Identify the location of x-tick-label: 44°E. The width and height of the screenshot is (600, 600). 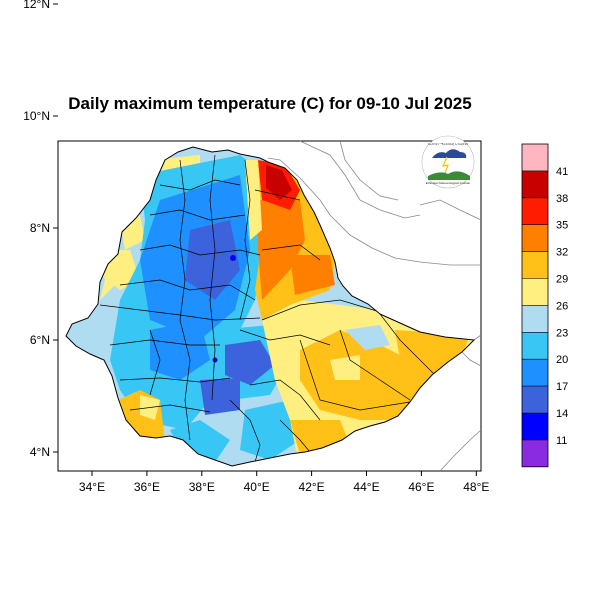
(366, 487).